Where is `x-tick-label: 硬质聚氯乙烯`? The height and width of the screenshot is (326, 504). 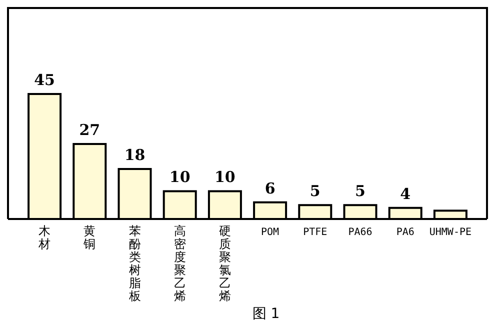
x-tick-label: 硬质聚氯乙烯 is located at coordinates (224, 263).